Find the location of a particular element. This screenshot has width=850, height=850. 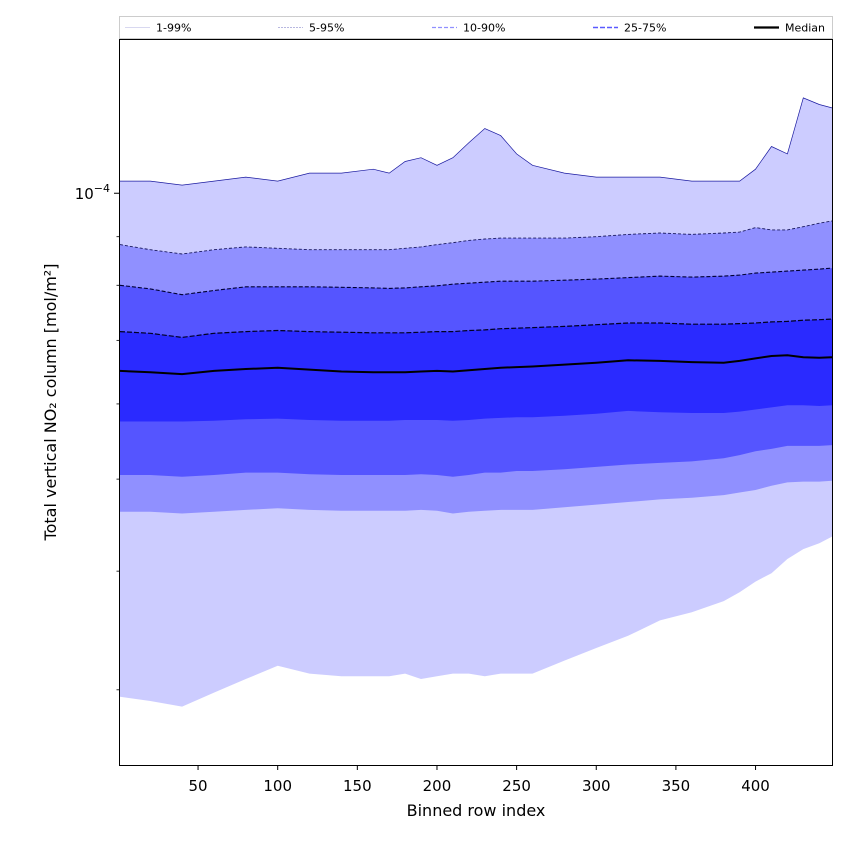

x-axis-ticks: 50 100 150 200 250 300 350 400 is located at coordinates (479, 780).